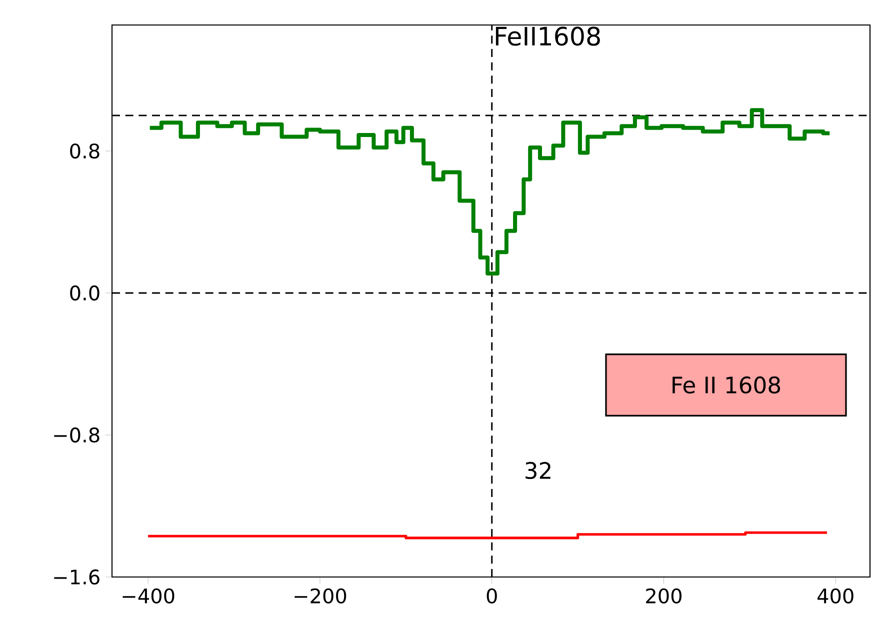 The height and width of the screenshot is (621, 883). Describe the element at coordinates (85, 293) in the screenshot. I see `y-tick-label: 0.0` at that location.